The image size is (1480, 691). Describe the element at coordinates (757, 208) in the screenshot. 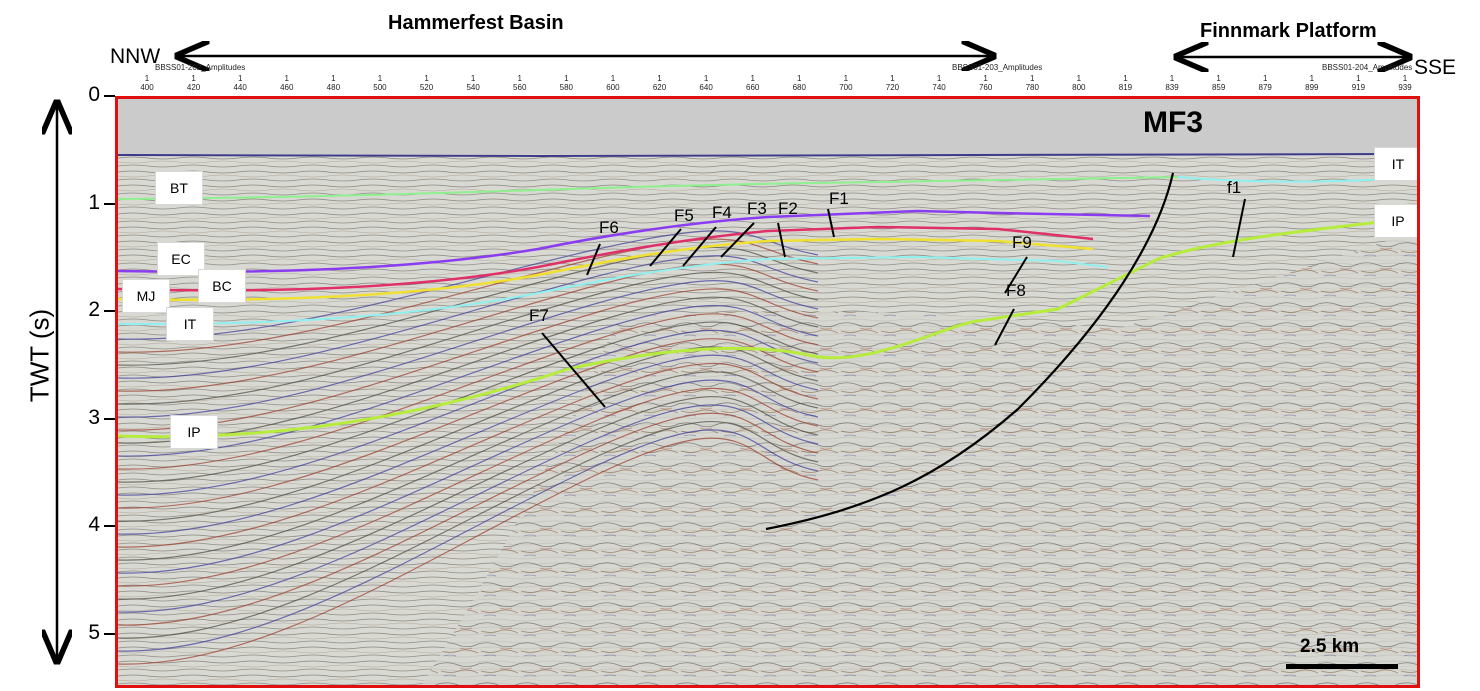

I see `fault-label-f3: F3` at that location.